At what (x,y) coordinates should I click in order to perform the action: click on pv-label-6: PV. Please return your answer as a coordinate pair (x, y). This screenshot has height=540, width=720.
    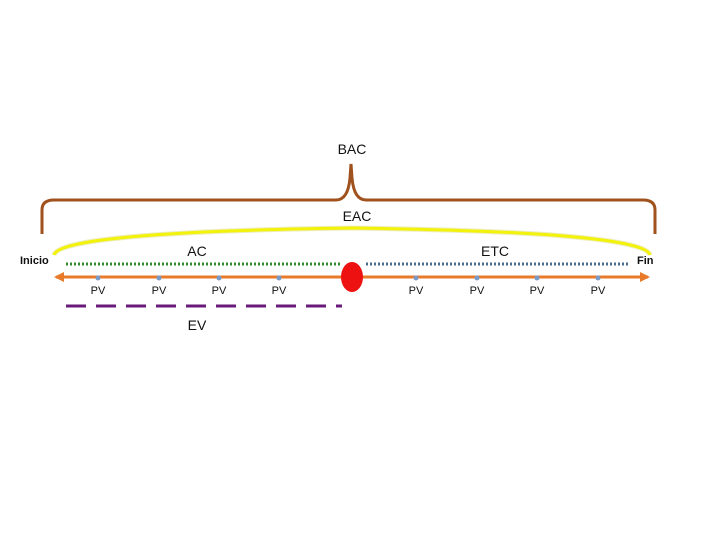
    Looking at the image, I should click on (477, 291).